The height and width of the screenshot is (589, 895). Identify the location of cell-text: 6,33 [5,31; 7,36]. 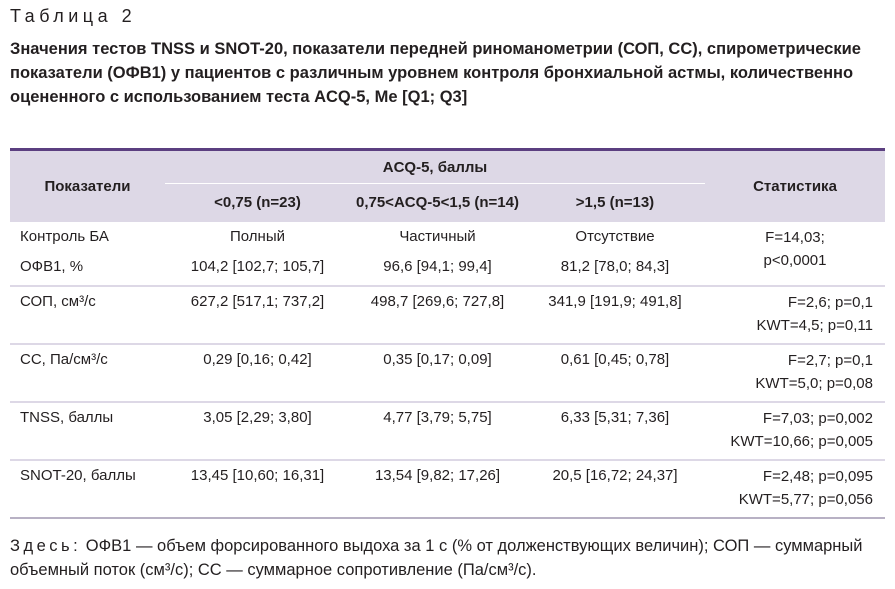
(615, 417).